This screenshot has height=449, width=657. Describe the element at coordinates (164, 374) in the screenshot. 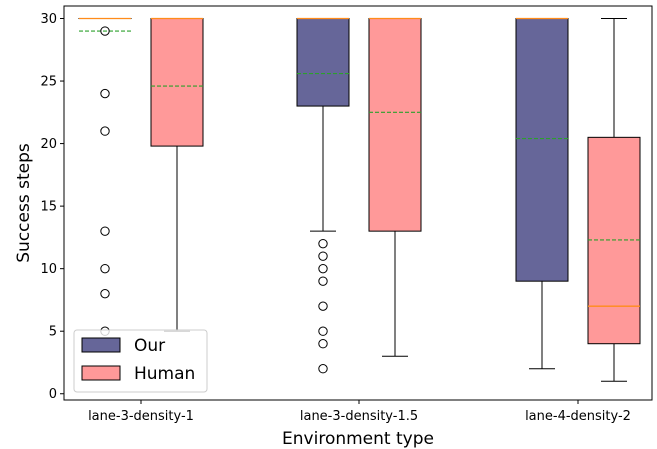

I see `legend-label: Human` at that location.